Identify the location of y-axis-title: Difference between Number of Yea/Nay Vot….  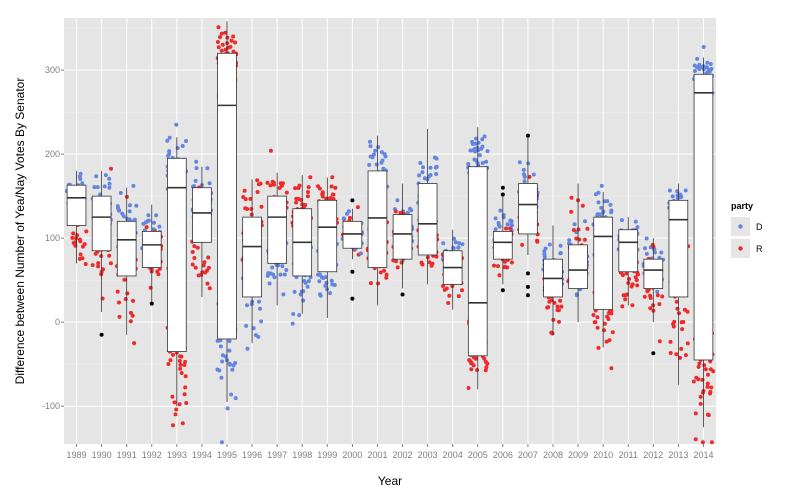
(20, 231).